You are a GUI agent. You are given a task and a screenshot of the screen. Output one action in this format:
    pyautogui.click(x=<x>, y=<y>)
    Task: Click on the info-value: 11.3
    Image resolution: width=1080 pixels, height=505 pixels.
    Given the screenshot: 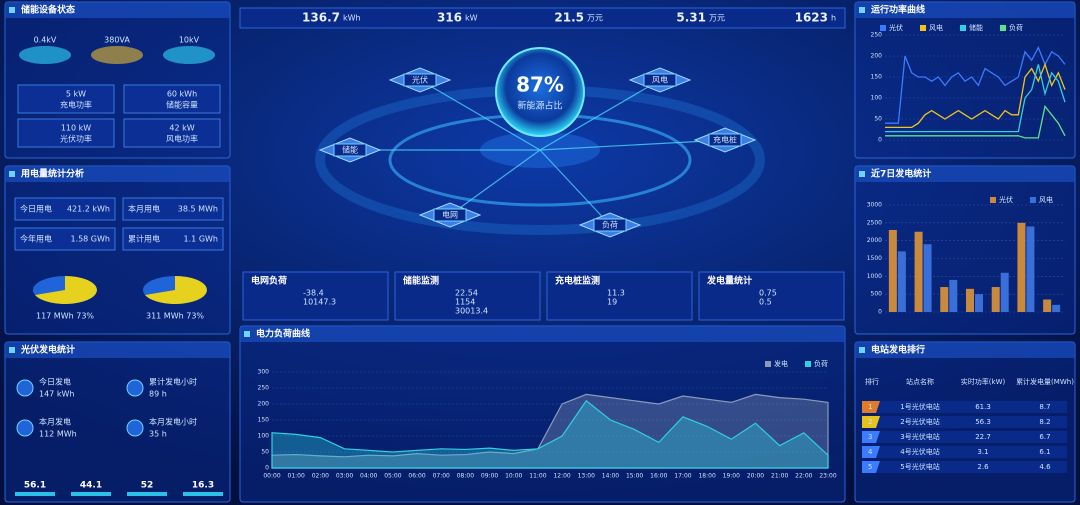 What is the action you would take?
    pyautogui.click(x=616, y=293)
    